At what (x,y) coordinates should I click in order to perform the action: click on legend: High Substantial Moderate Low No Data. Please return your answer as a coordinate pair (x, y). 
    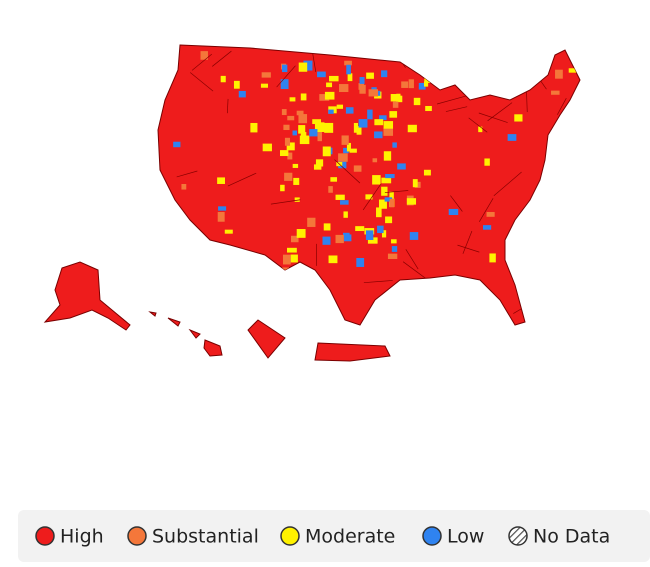
    Looking at the image, I should click on (322, 537).